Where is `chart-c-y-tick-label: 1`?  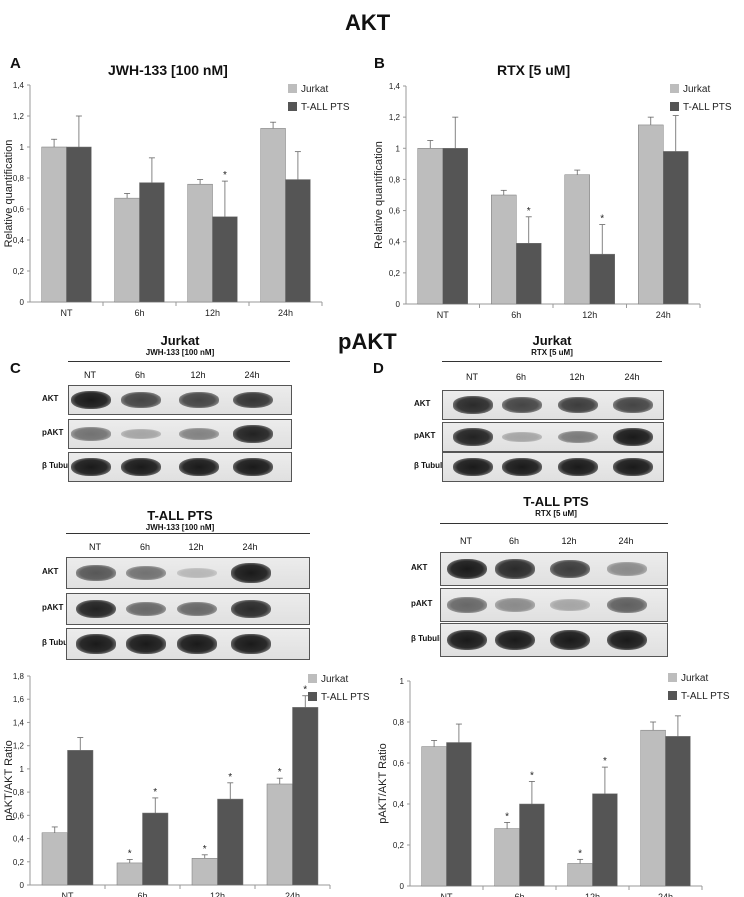
chart-c-y-tick-label: 1 is located at coordinates (22, 769).